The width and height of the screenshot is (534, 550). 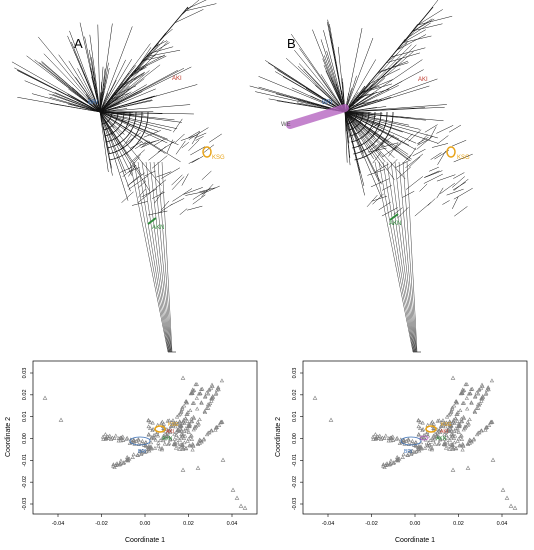 I want to click on x-tick-label: -0.04, so click(x=328, y=524).